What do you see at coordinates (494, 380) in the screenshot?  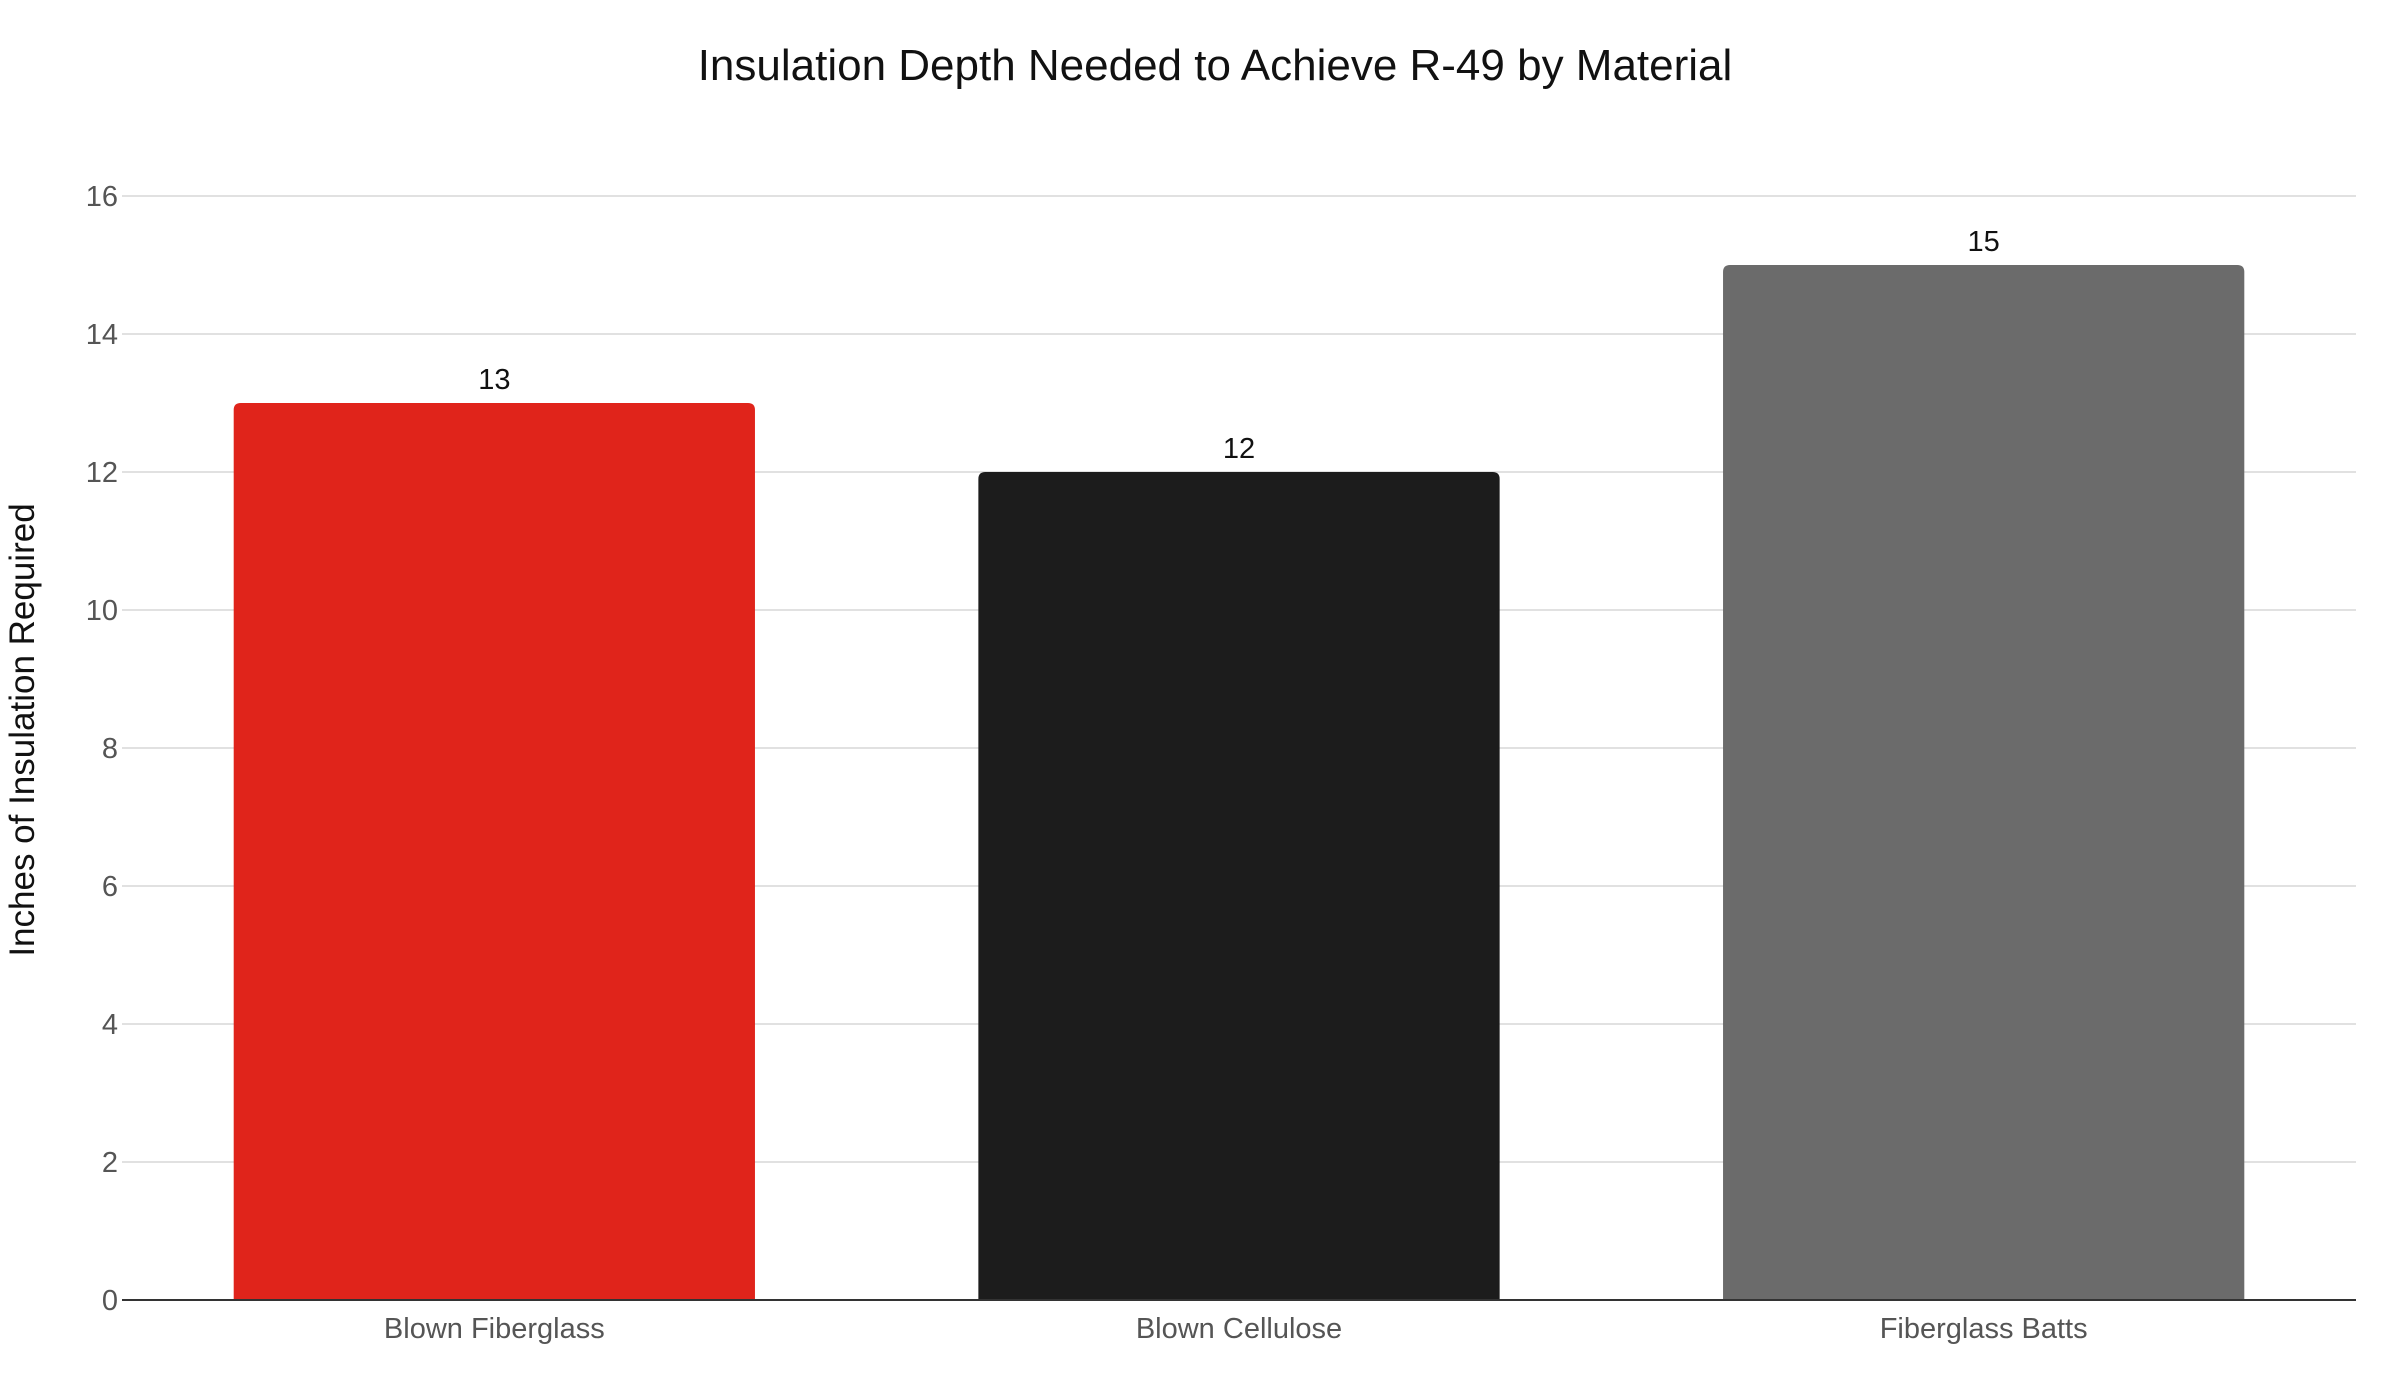 I see `data-label: 13` at bounding box center [494, 380].